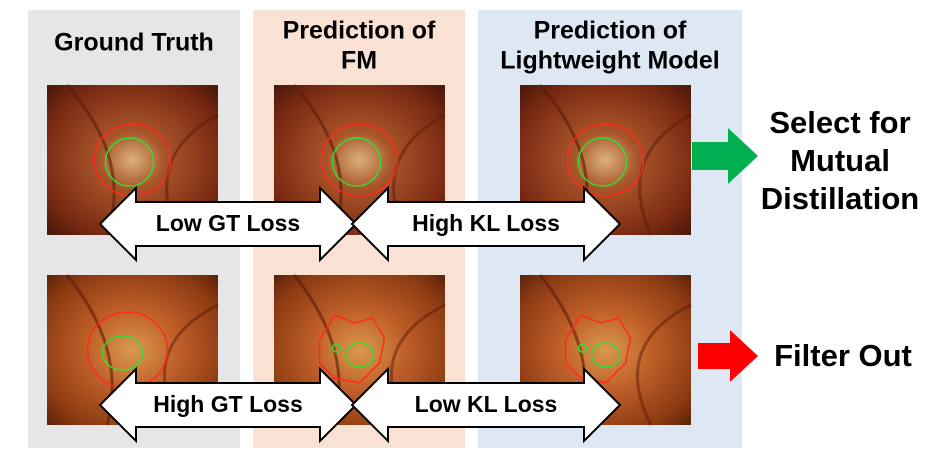 The width and height of the screenshot is (946, 460). What do you see at coordinates (609, 61) in the screenshot?
I see `column-title: Lightweight Model` at bounding box center [609, 61].